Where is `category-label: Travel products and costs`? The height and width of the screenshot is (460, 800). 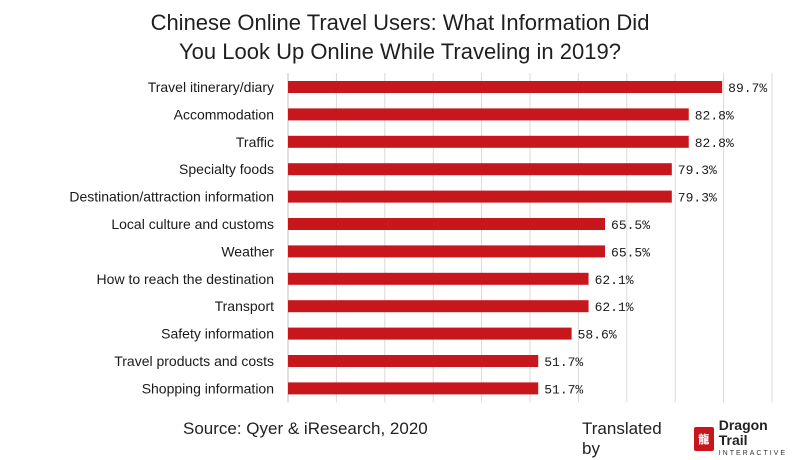
category-label: Travel products and costs is located at coordinates (194, 361).